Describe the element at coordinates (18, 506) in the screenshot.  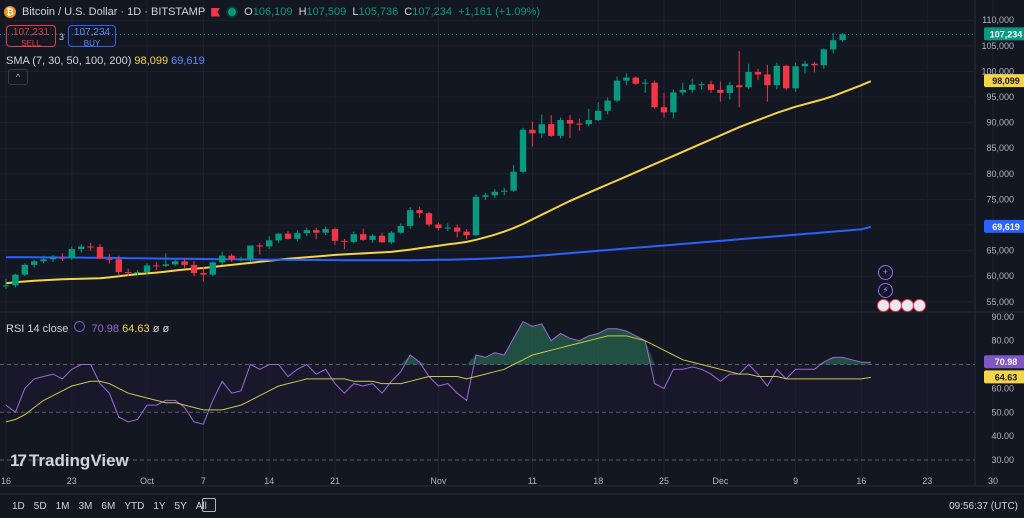
I see `period-1d: 1D` at that location.